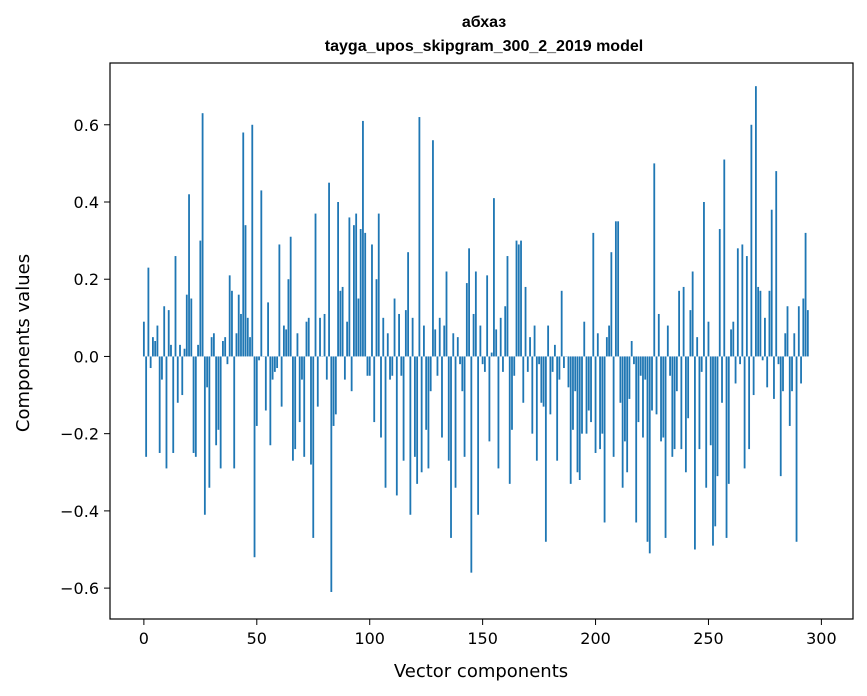 Image resolution: width=867 pixels, height=696 pixels. What do you see at coordinates (488, 633) in the screenshot?
I see `x-axis-ticks: 0 50 100 150 200 250 300` at bounding box center [488, 633].